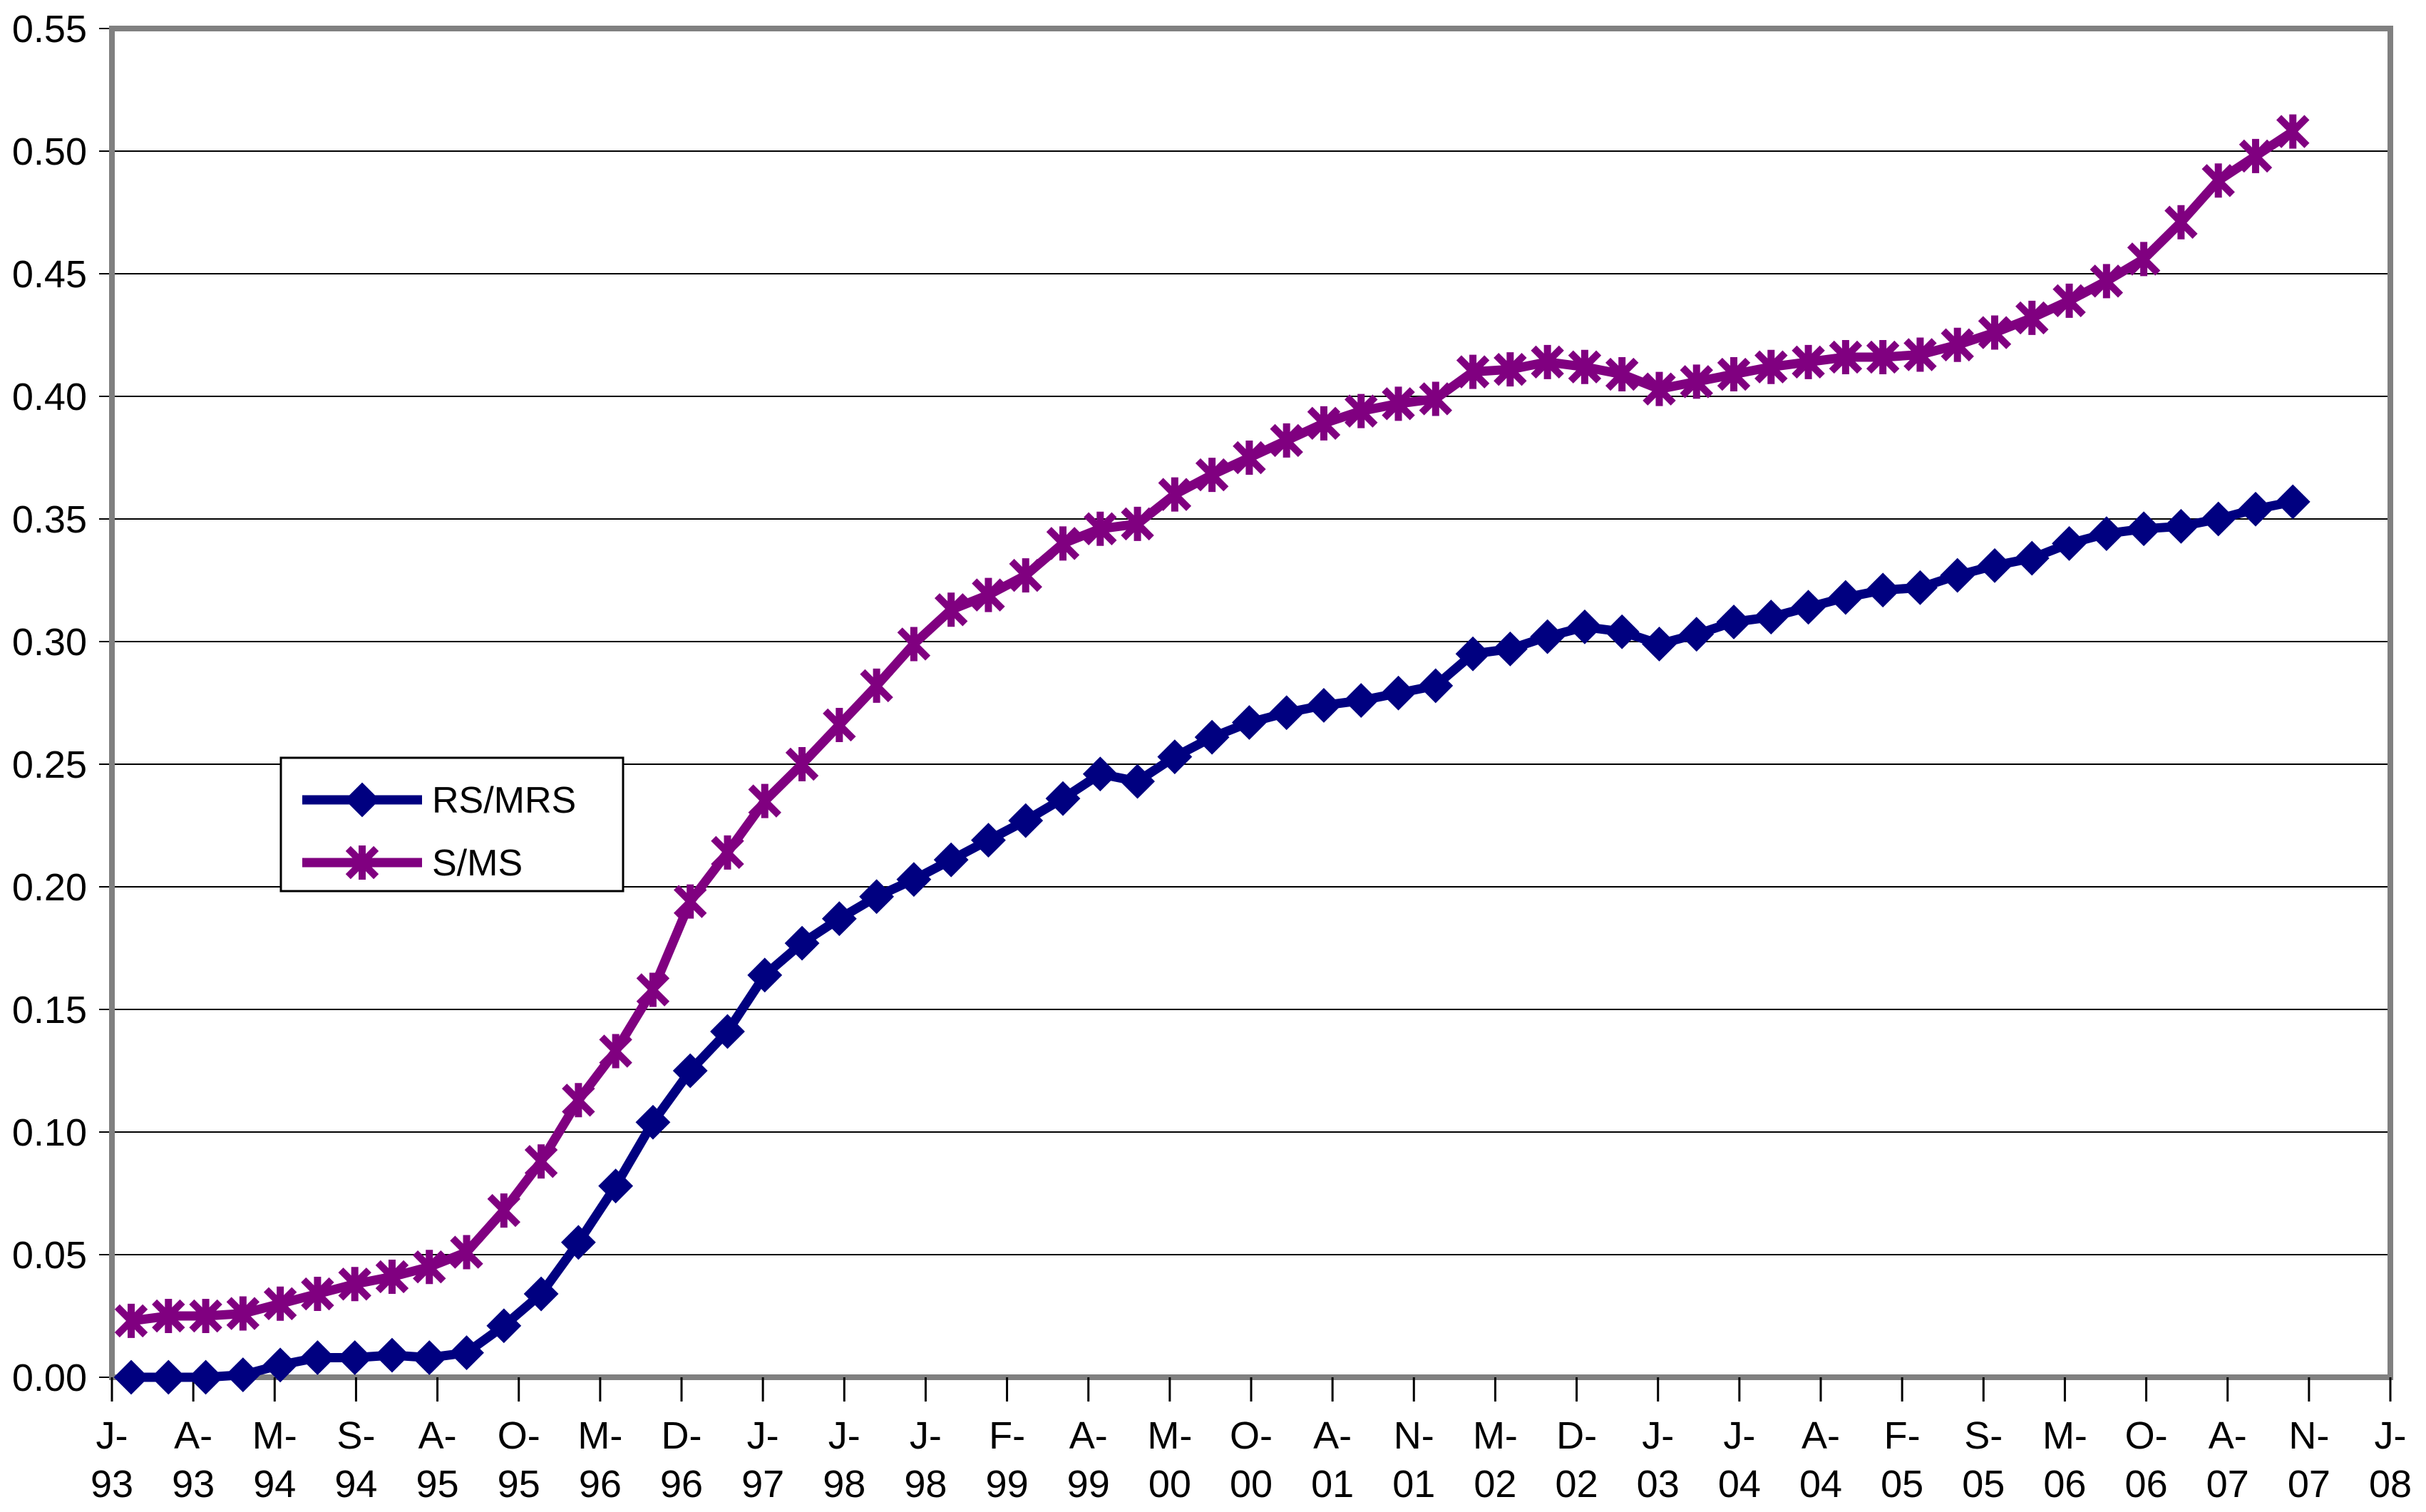 Image resolution: width=2426 pixels, height=1512 pixels. What do you see at coordinates (49, 397) in the screenshot?
I see `y-axis-tick-label: 0.40` at bounding box center [49, 397].